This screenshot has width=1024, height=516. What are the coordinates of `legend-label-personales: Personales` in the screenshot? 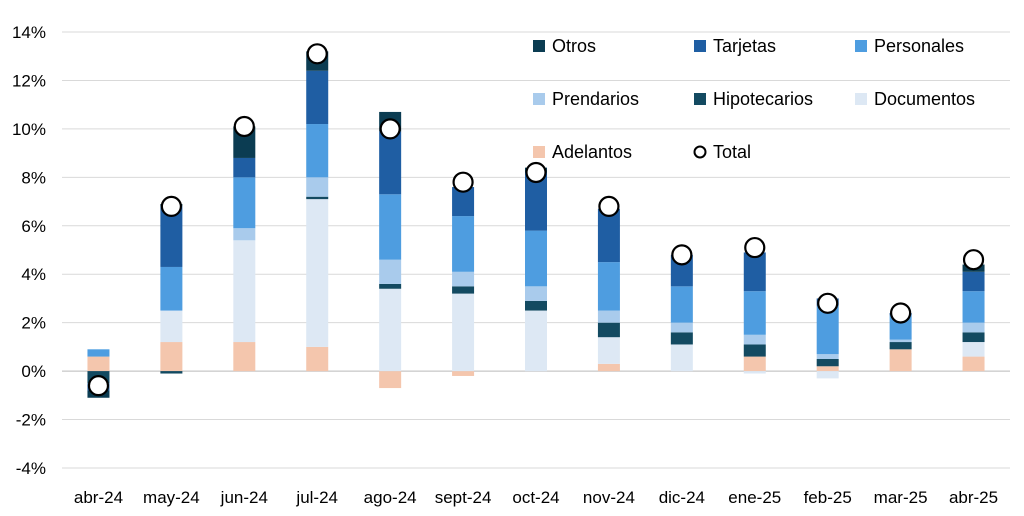 It's located at (919, 46).